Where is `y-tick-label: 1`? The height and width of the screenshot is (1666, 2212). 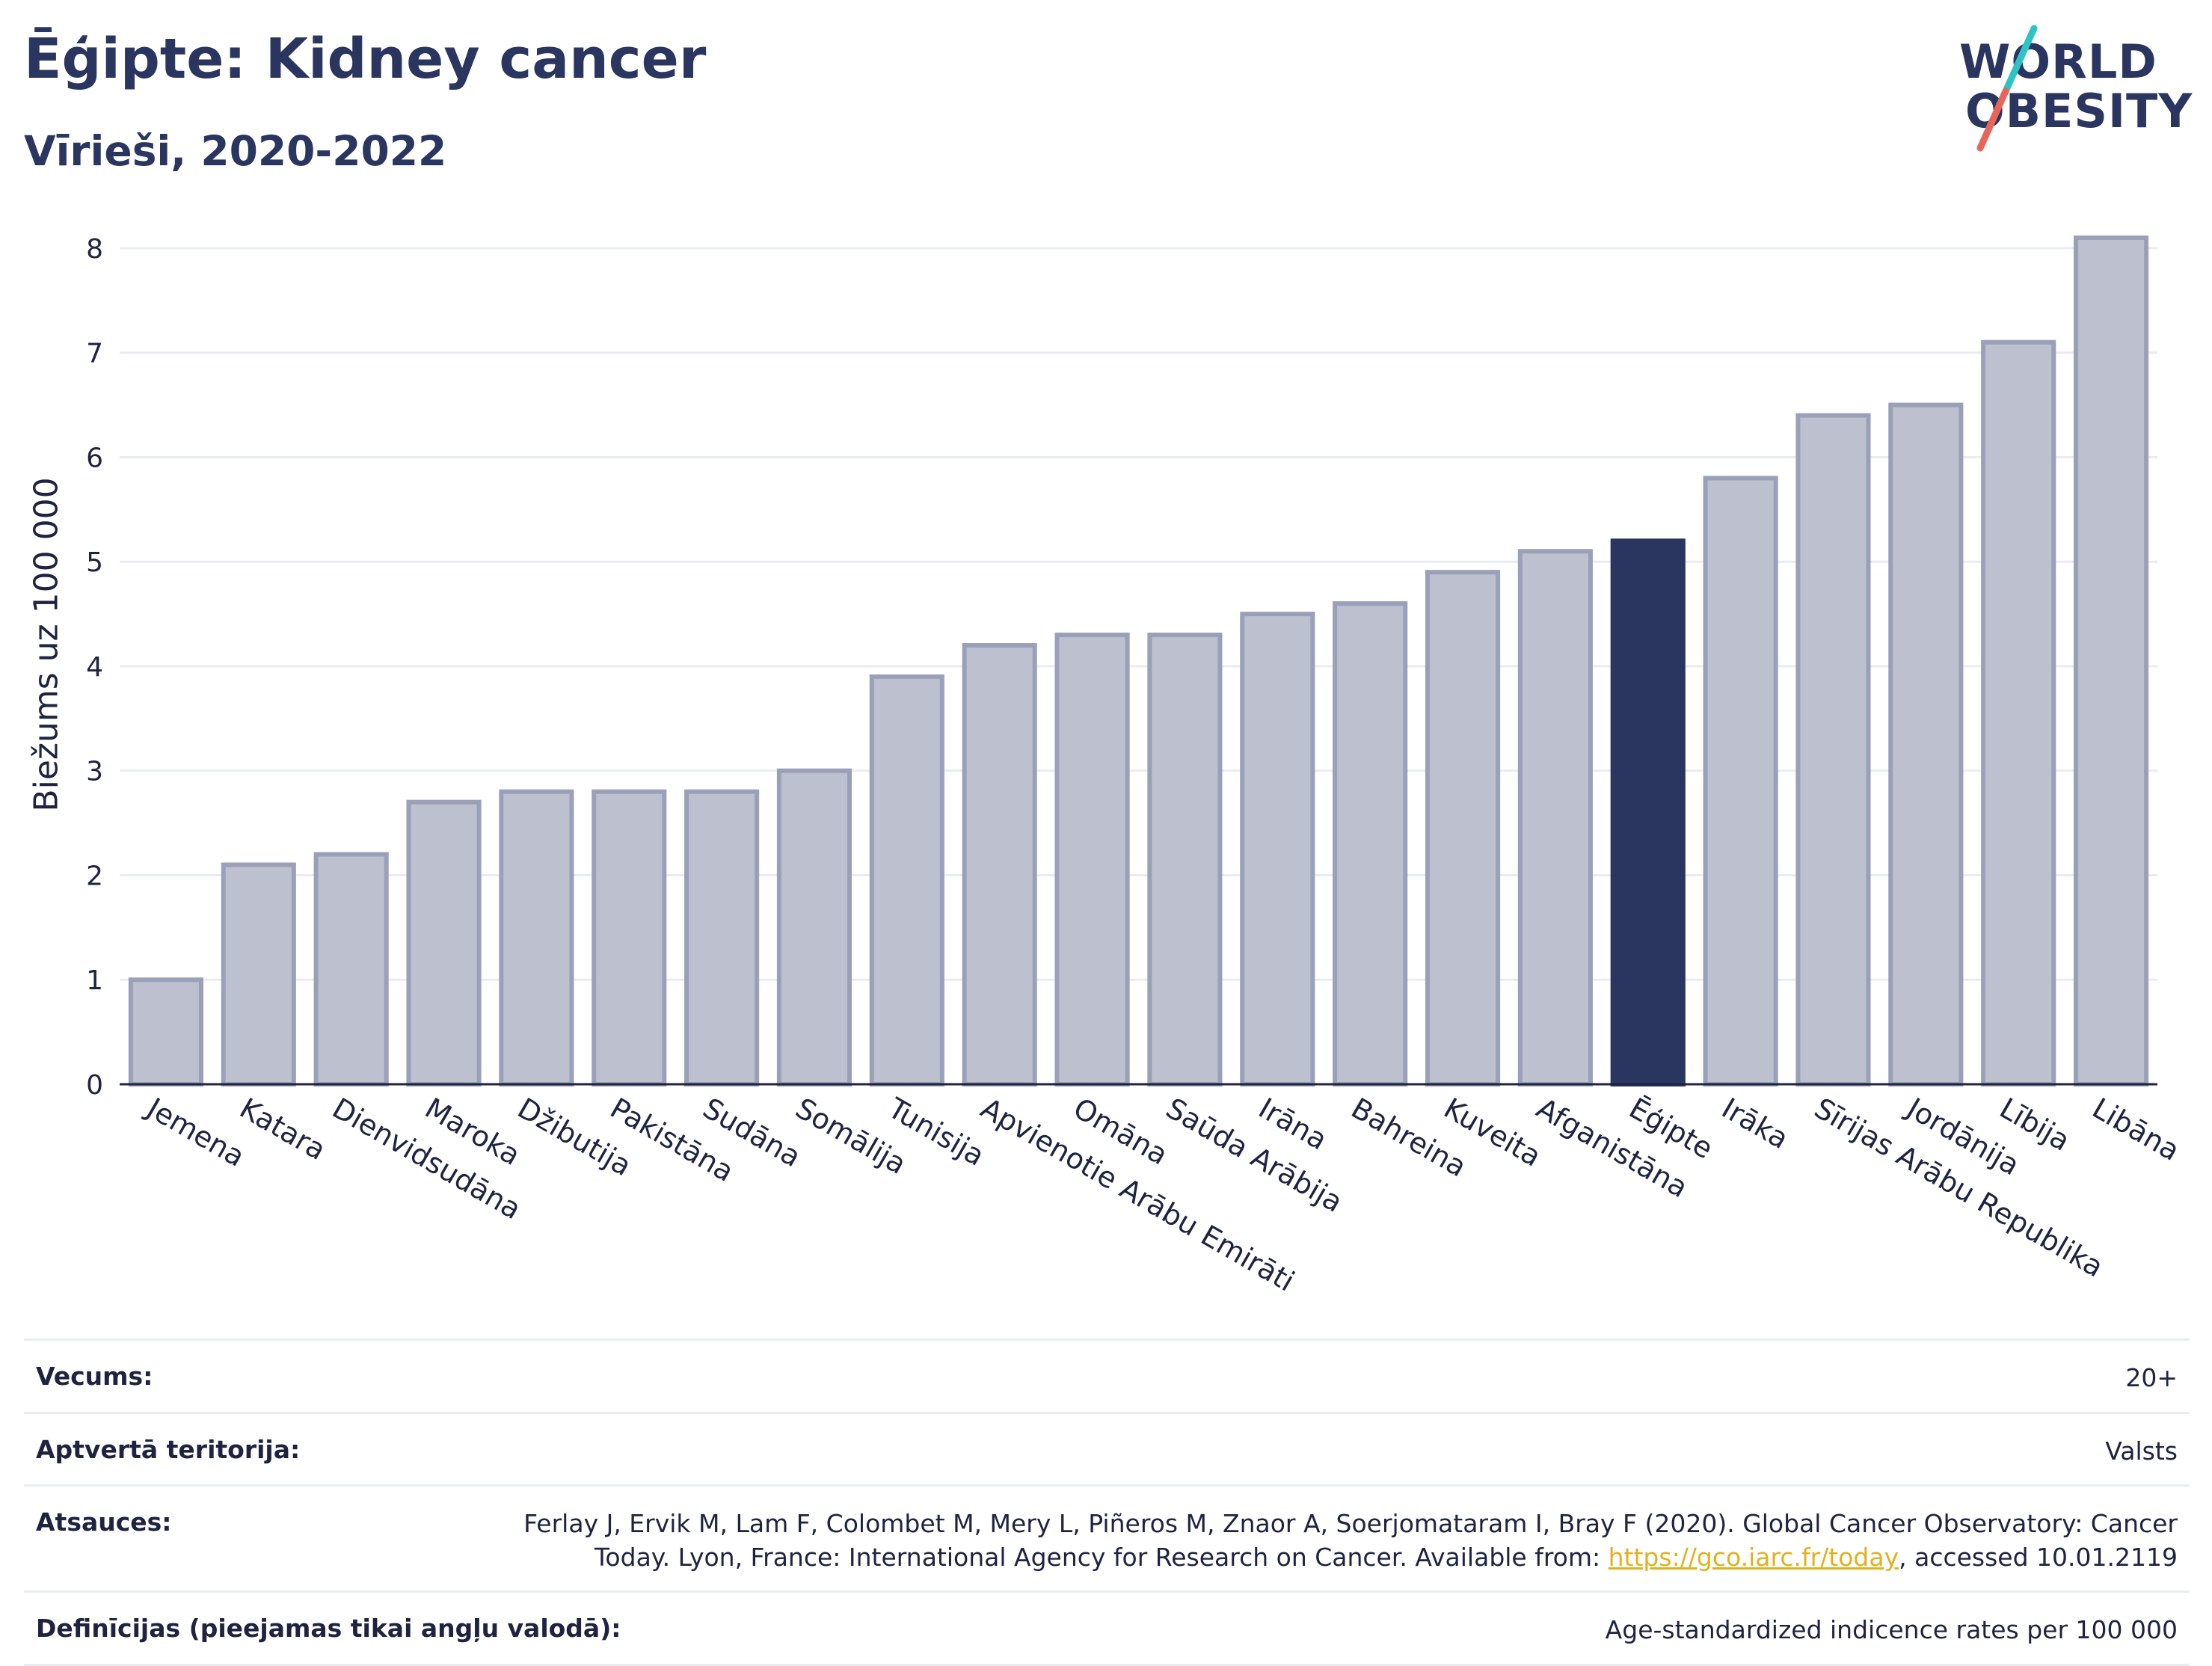
y-tick-label: 1 is located at coordinates (94, 980).